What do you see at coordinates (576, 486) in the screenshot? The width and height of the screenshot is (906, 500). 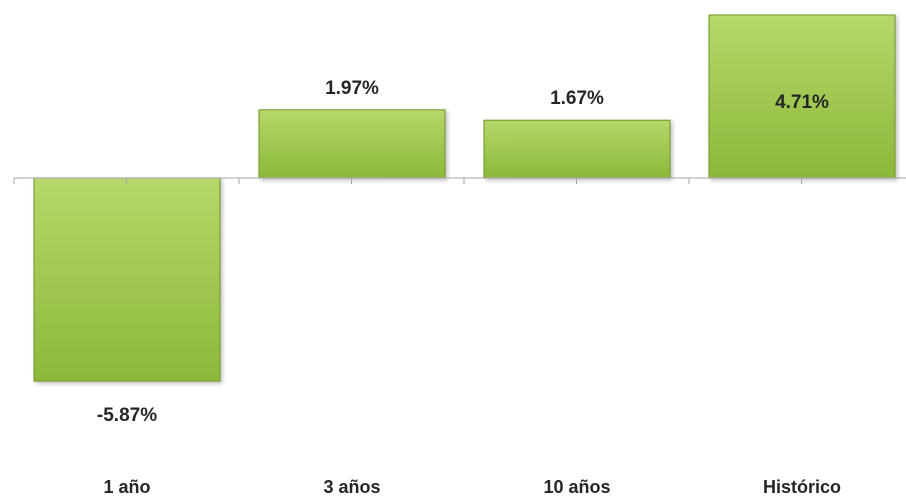 I see `category-label-3: 10 años` at bounding box center [576, 486].